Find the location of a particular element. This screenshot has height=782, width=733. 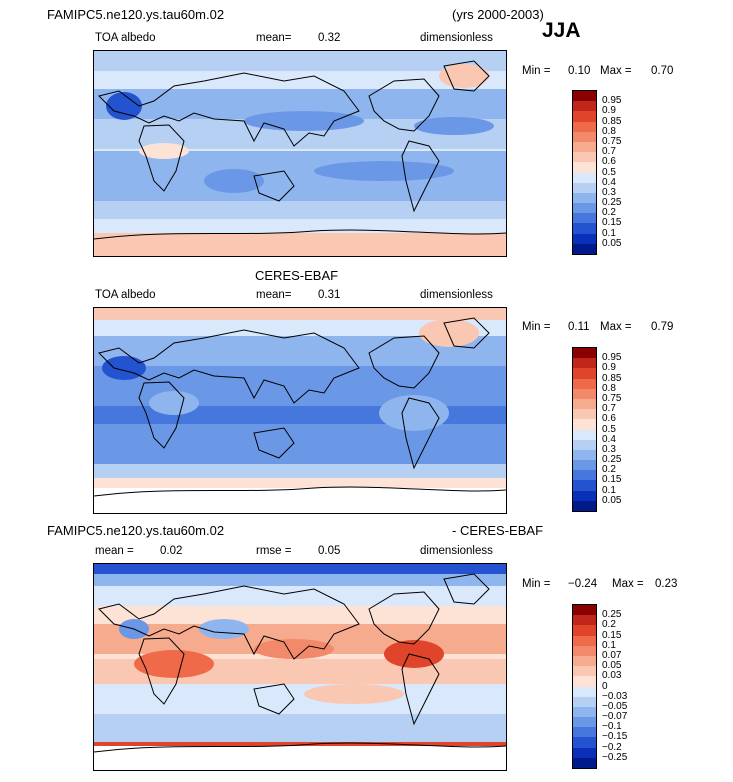

panel1-mean-value: 0.32 is located at coordinates (329, 38).